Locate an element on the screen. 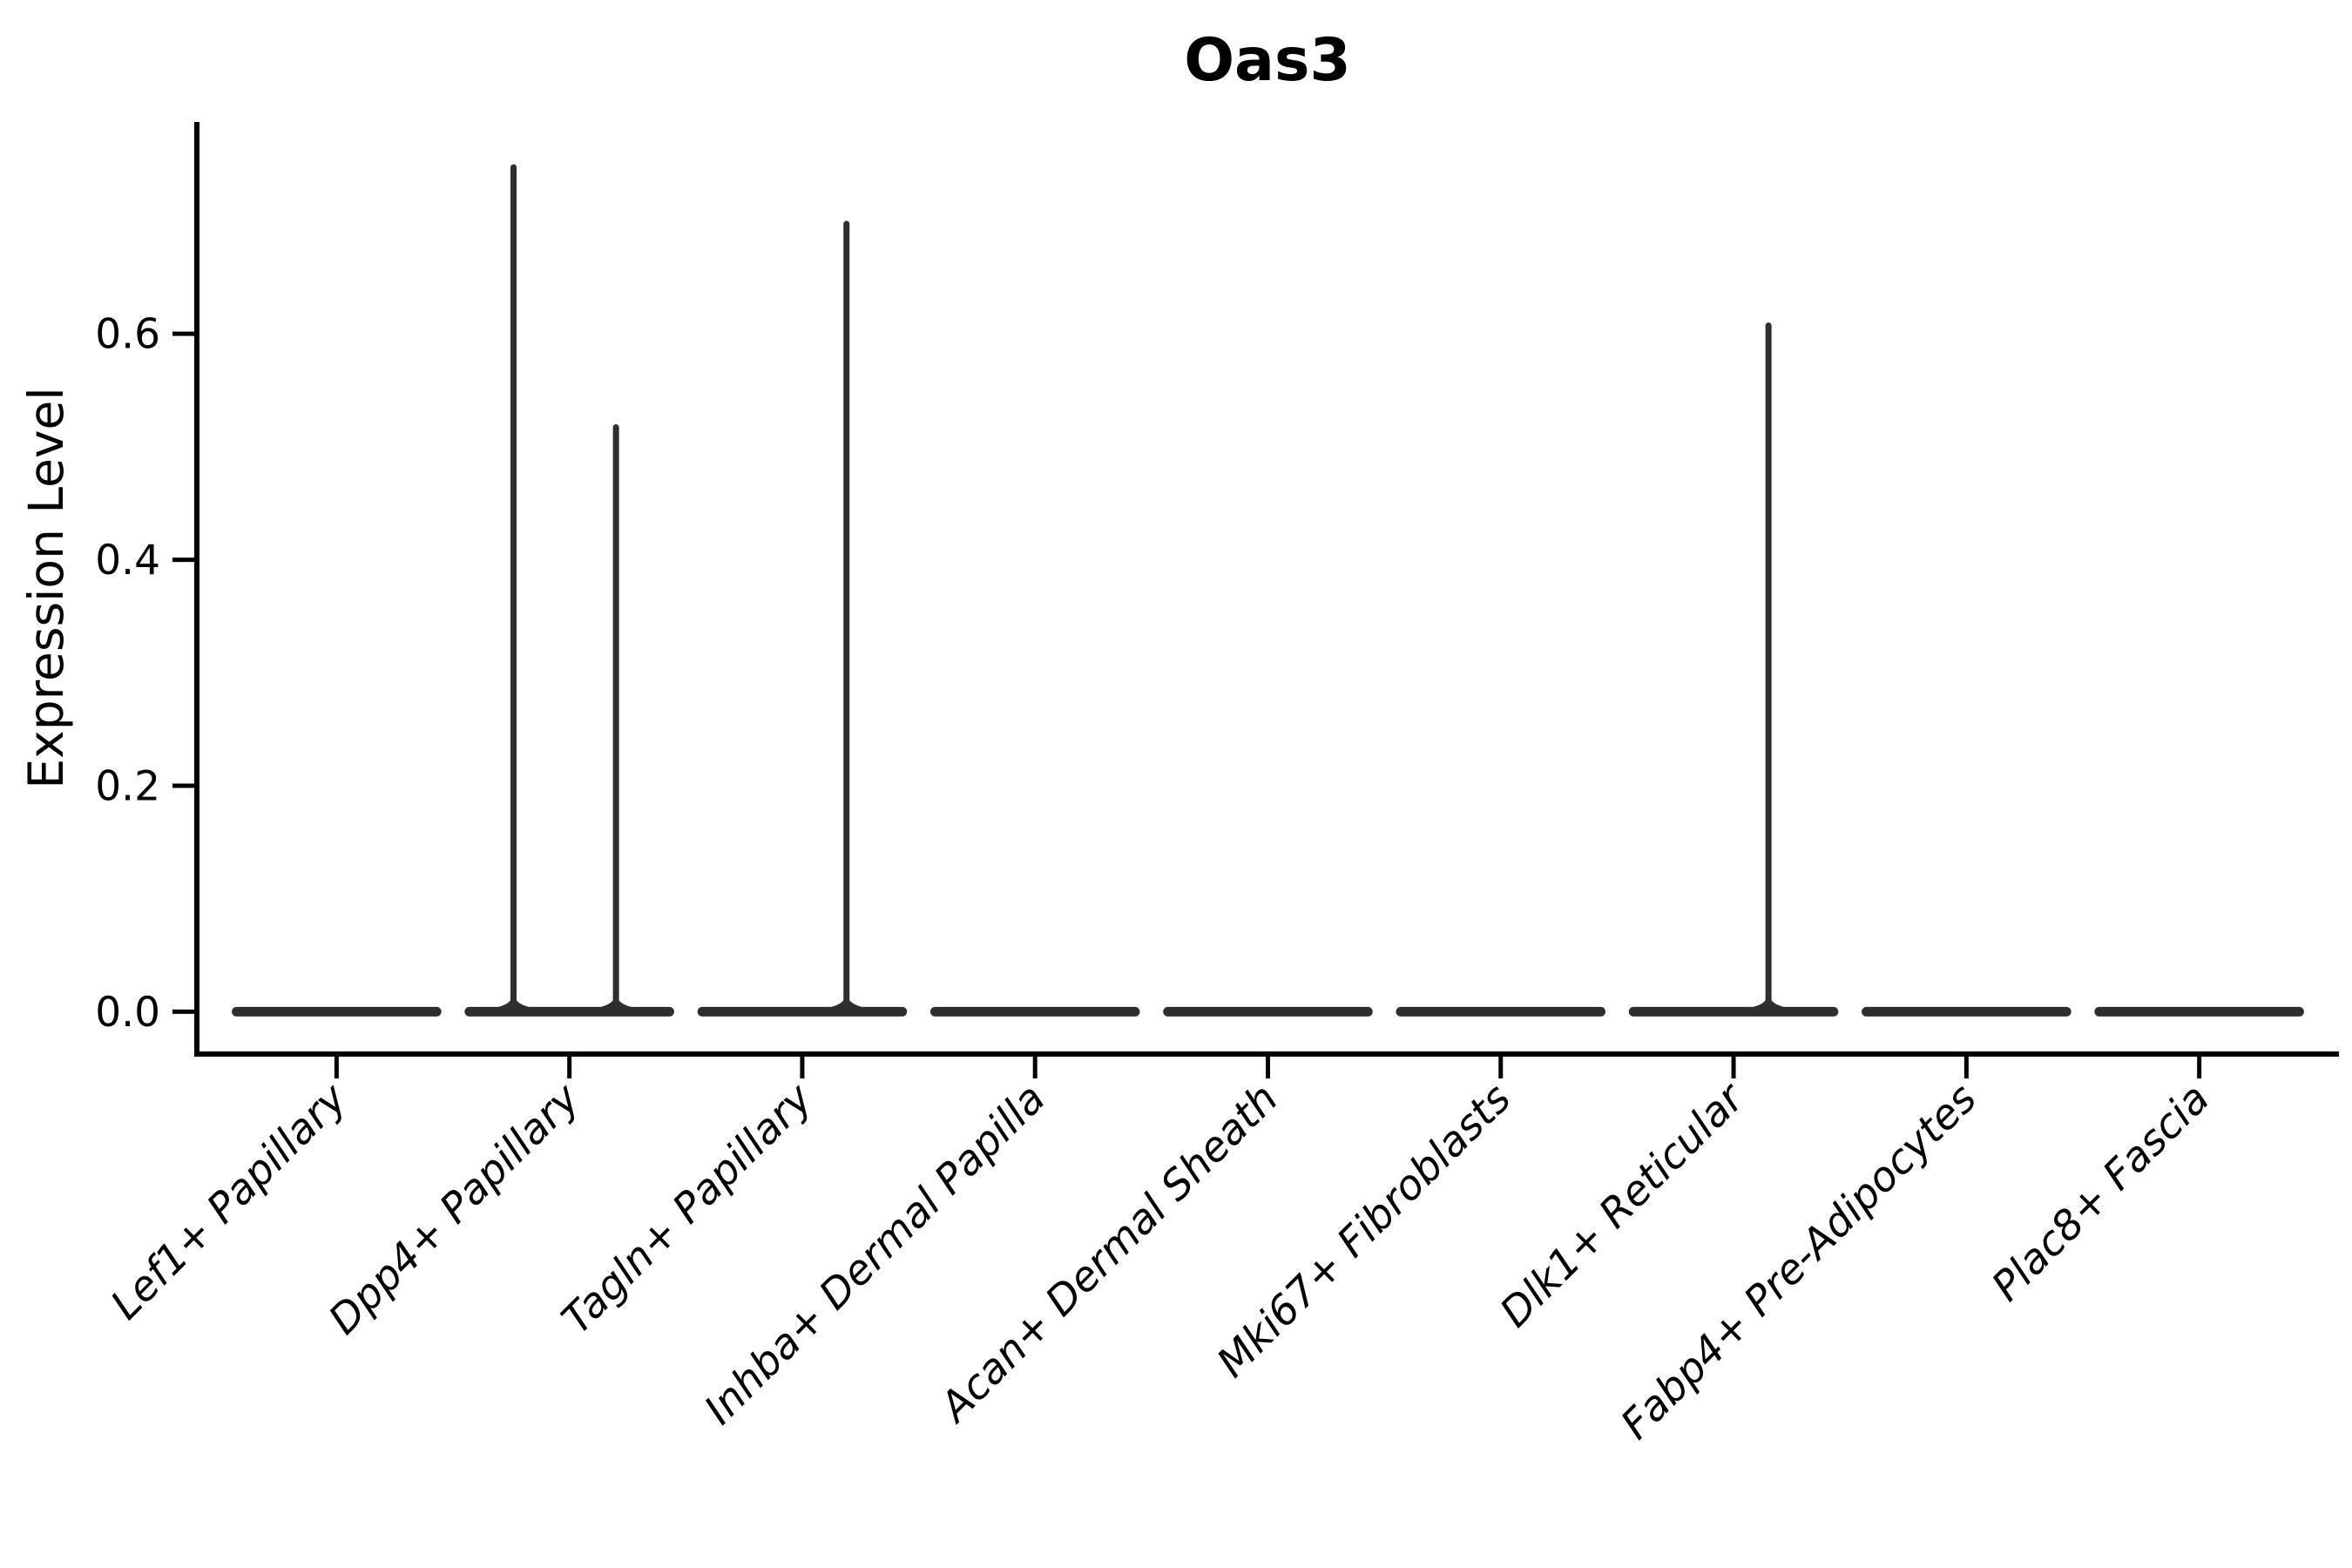  x-tick-label: Lef1+ Papillary is located at coordinates (230, 1201).